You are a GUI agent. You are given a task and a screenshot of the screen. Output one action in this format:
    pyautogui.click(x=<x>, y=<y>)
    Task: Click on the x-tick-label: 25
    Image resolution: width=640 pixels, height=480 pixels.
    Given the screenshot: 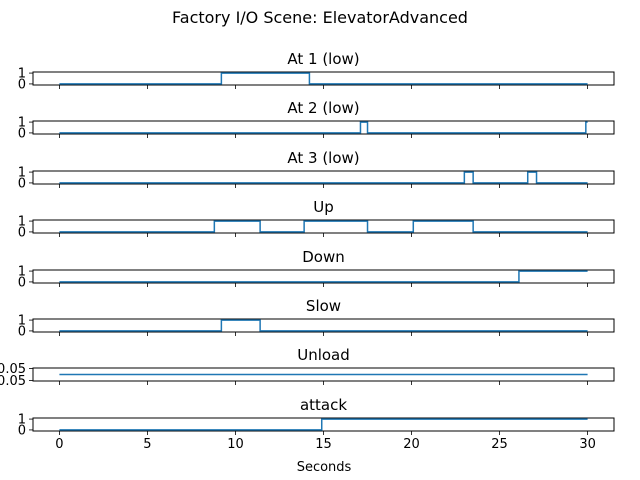 What is the action you would take?
    pyautogui.click(x=499, y=444)
    